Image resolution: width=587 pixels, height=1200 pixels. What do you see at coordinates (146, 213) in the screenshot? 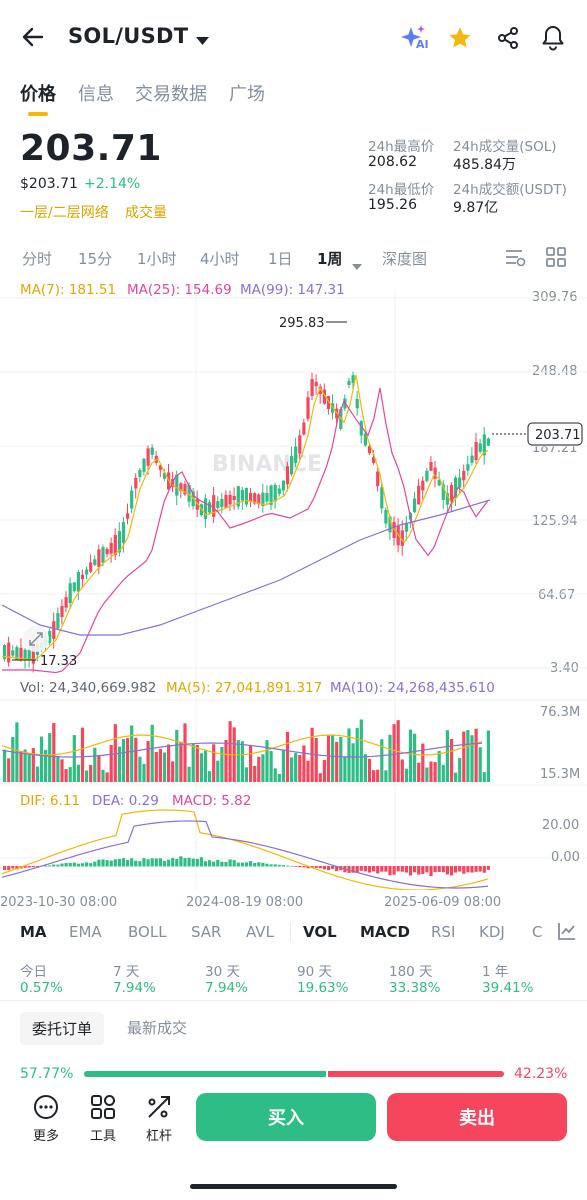
I see `volume-tag: 成交量` at bounding box center [146, 213].